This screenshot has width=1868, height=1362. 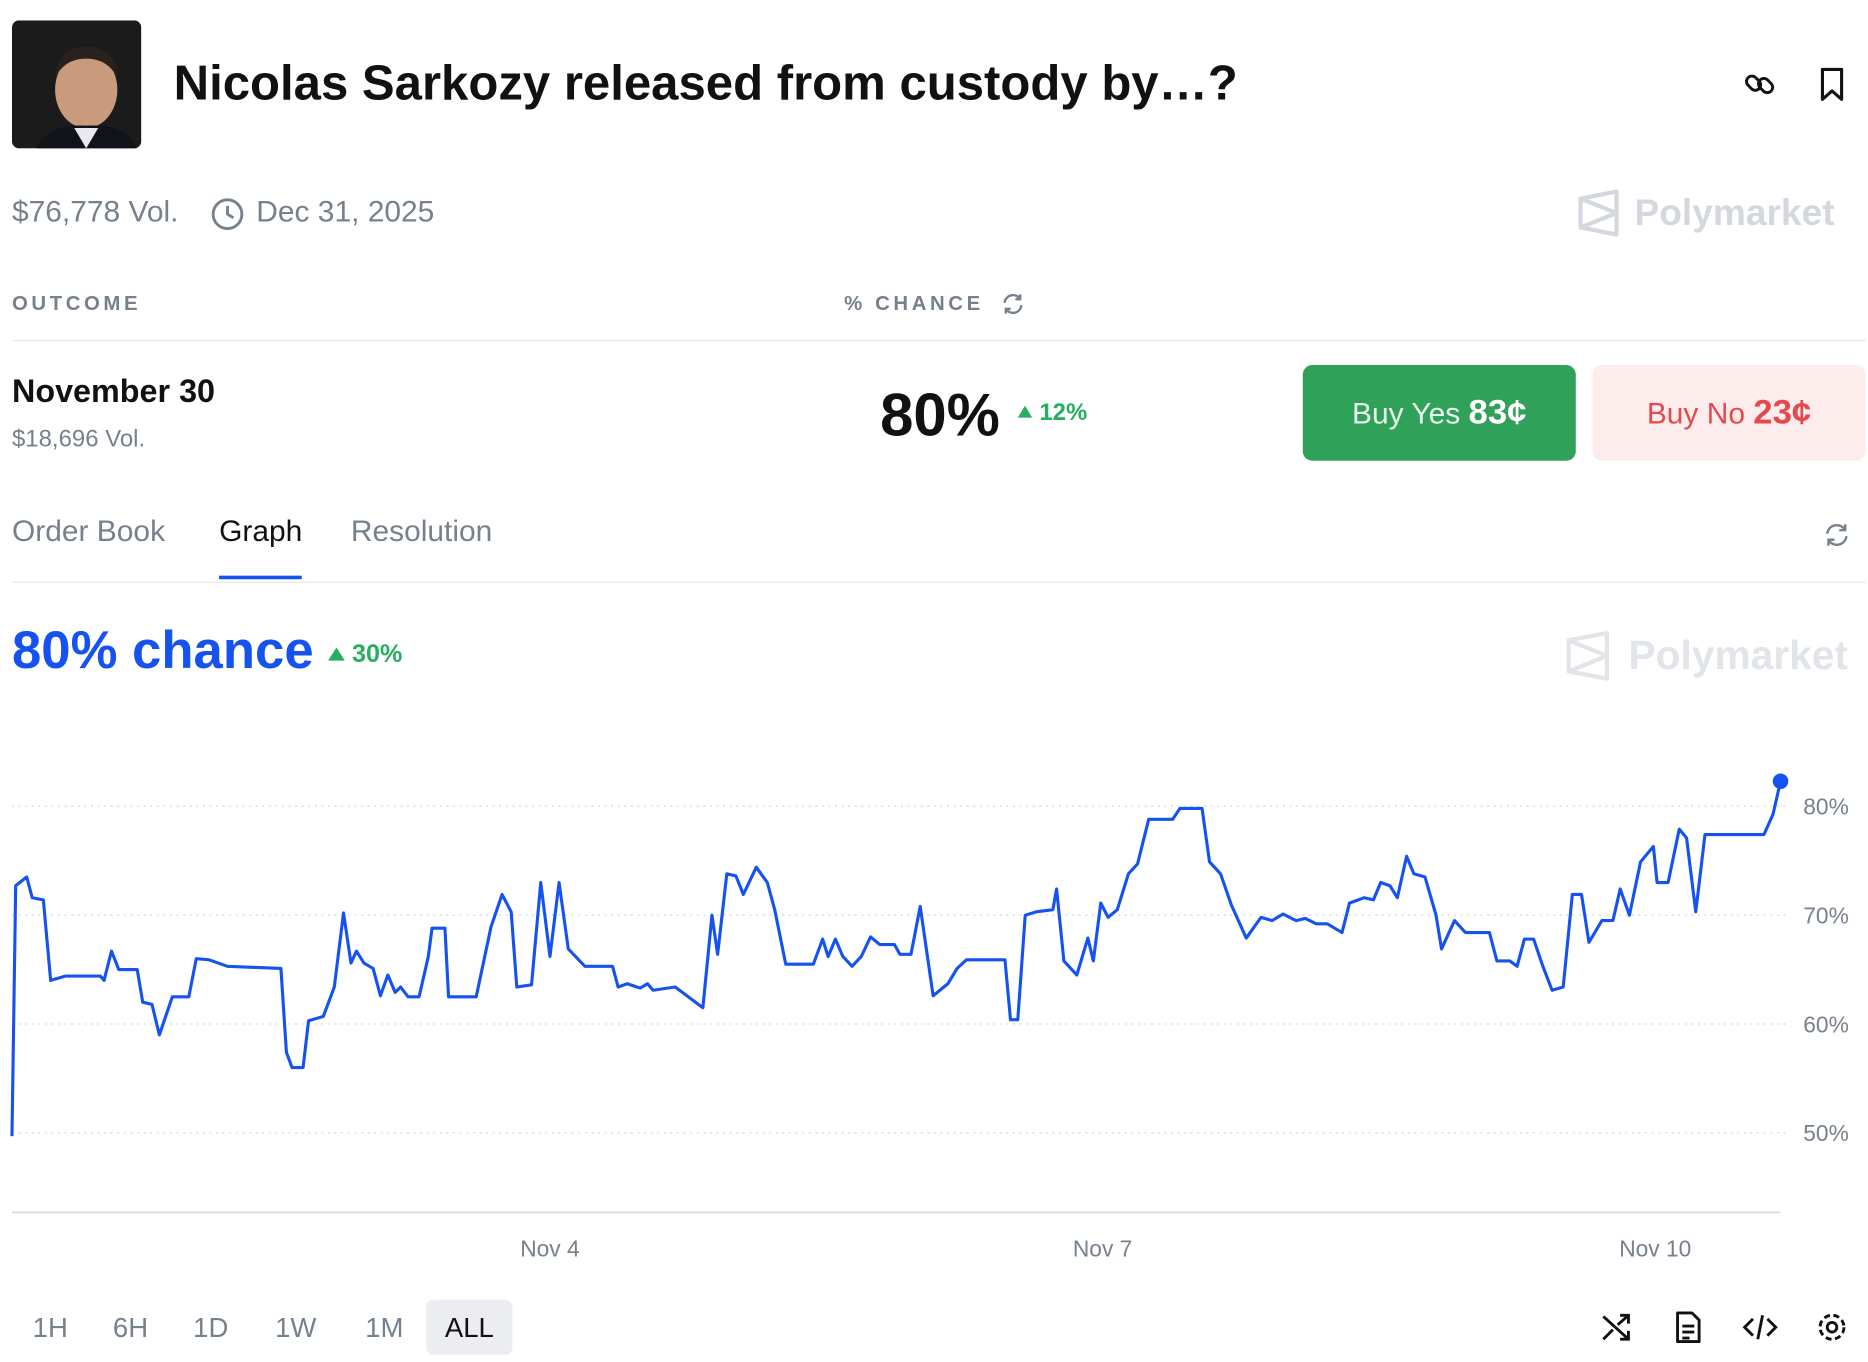 I want to click on button-price: 83¢, so click(x=1497, y=413).